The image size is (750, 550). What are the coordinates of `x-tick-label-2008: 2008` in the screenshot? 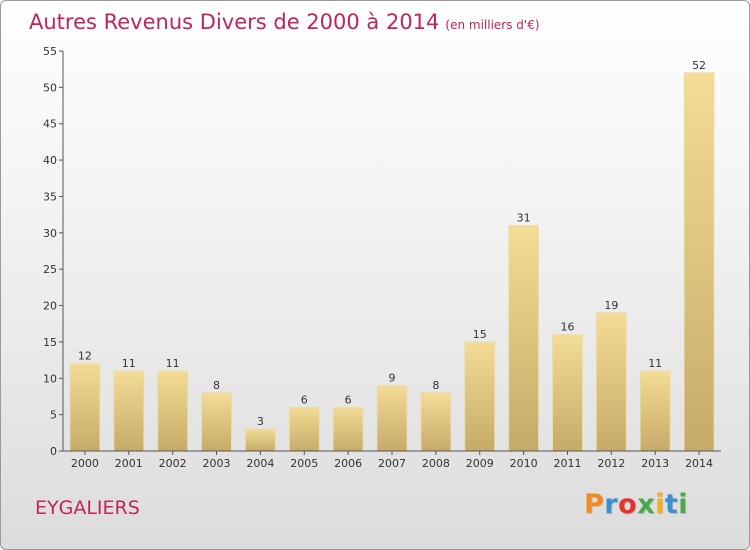 It's located at (436, 463).